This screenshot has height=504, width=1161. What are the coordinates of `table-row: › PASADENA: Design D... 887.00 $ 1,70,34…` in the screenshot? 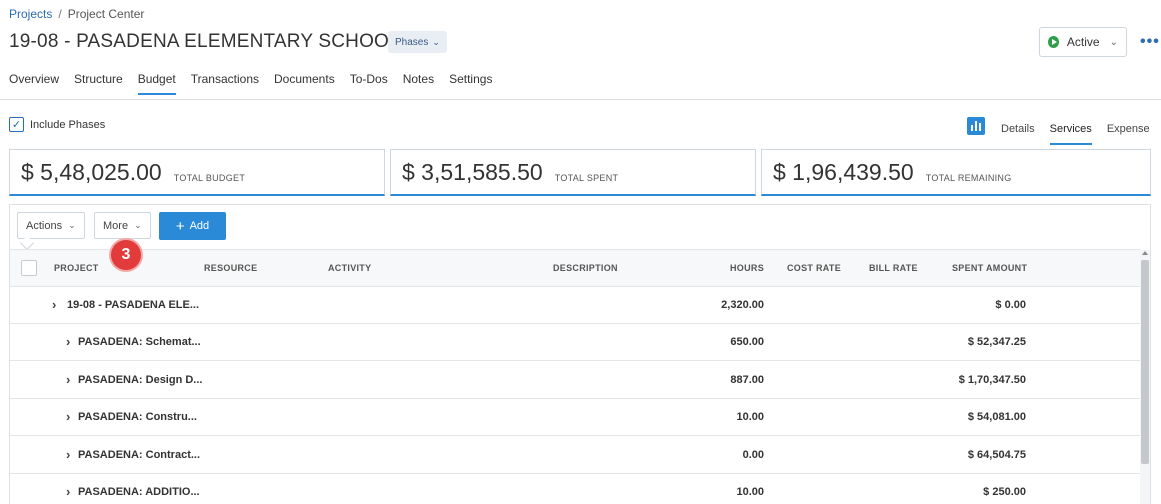 It's located at (575, 380).